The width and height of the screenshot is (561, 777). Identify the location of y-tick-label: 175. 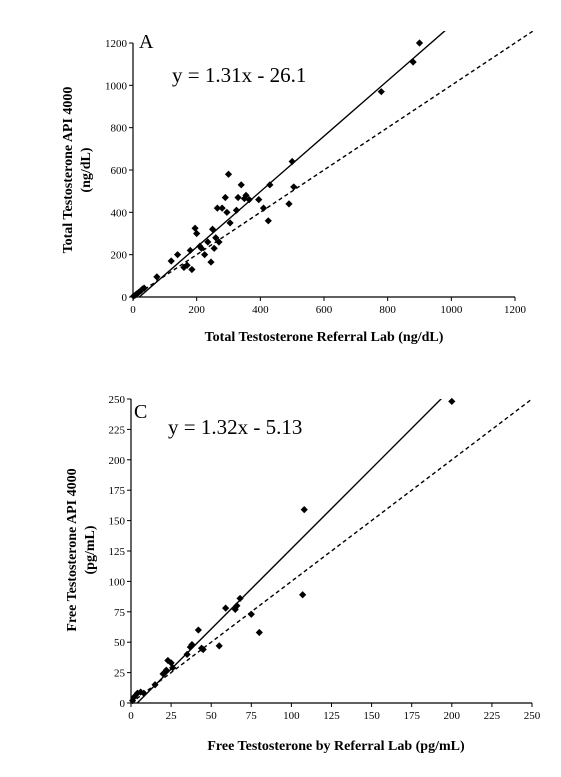
(117, 491).